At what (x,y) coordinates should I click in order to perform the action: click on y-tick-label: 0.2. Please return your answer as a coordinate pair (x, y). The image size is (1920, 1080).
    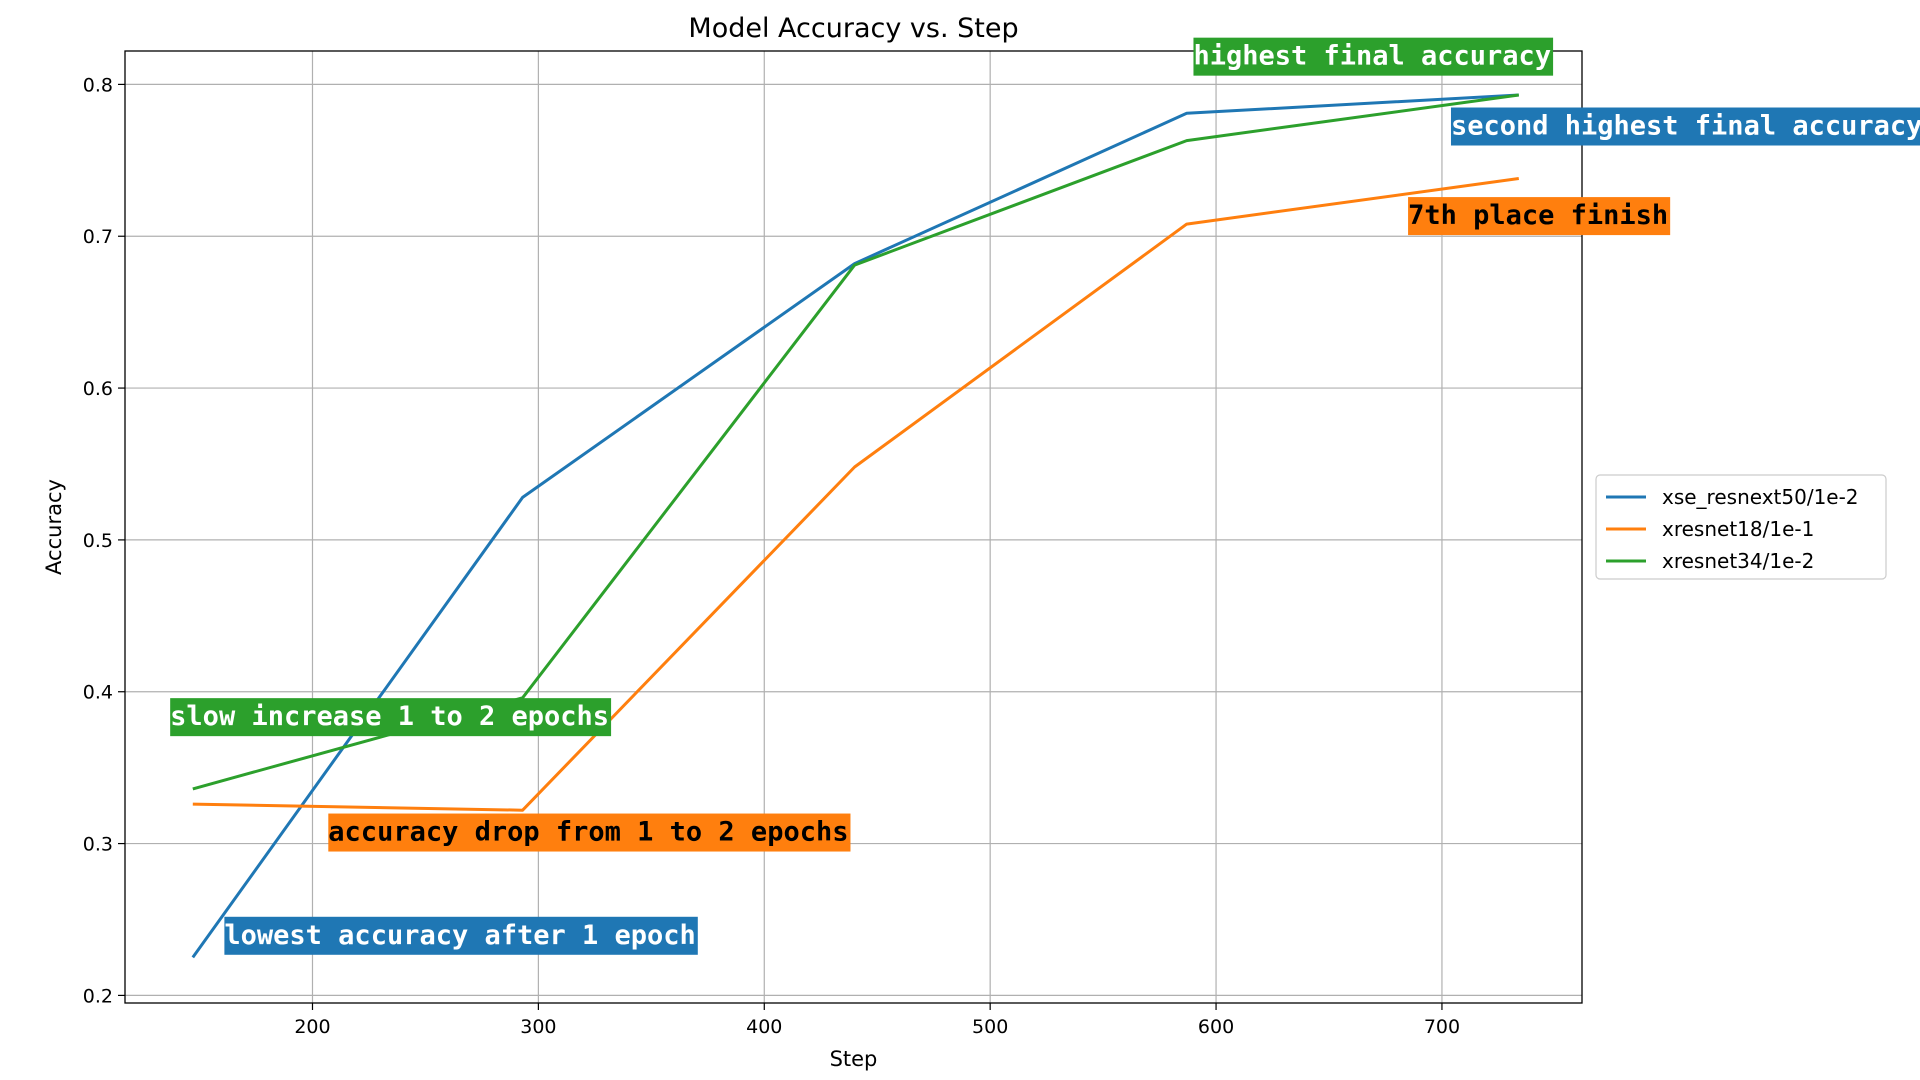
    Looking at the image, I should click on (98, 996).